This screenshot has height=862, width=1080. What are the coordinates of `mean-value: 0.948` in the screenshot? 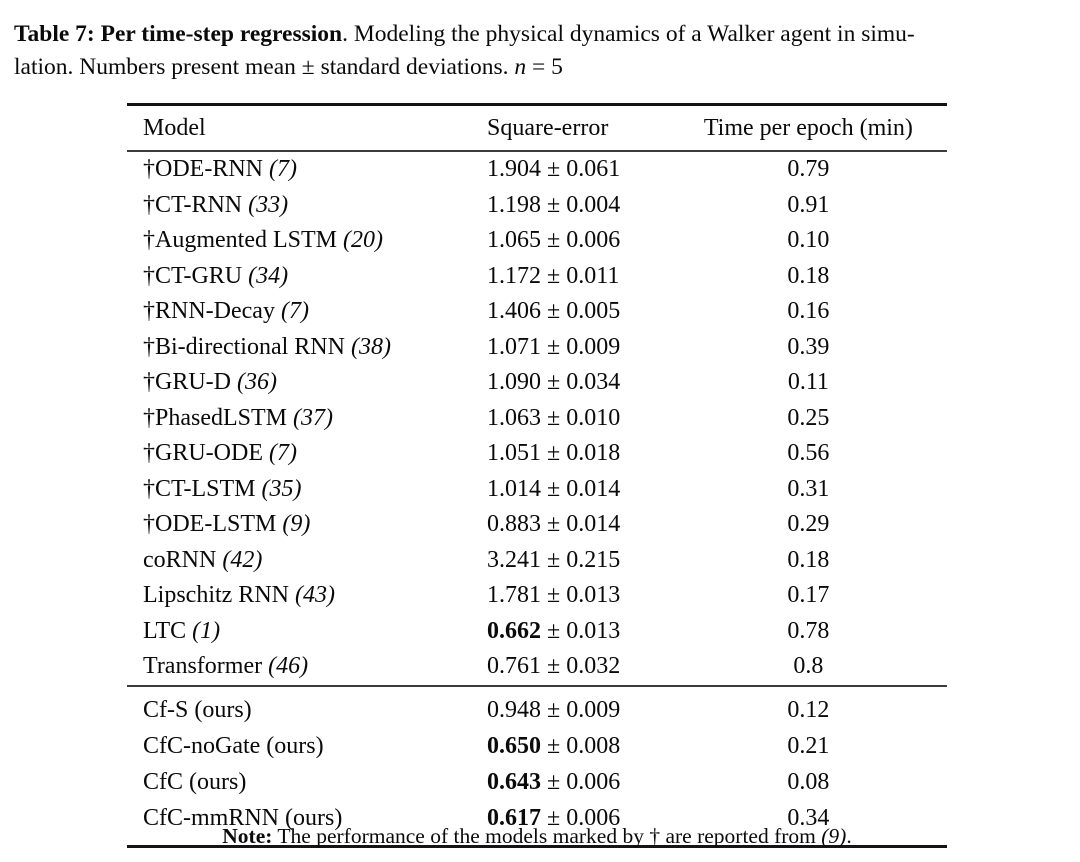 It's located at (514, 710).